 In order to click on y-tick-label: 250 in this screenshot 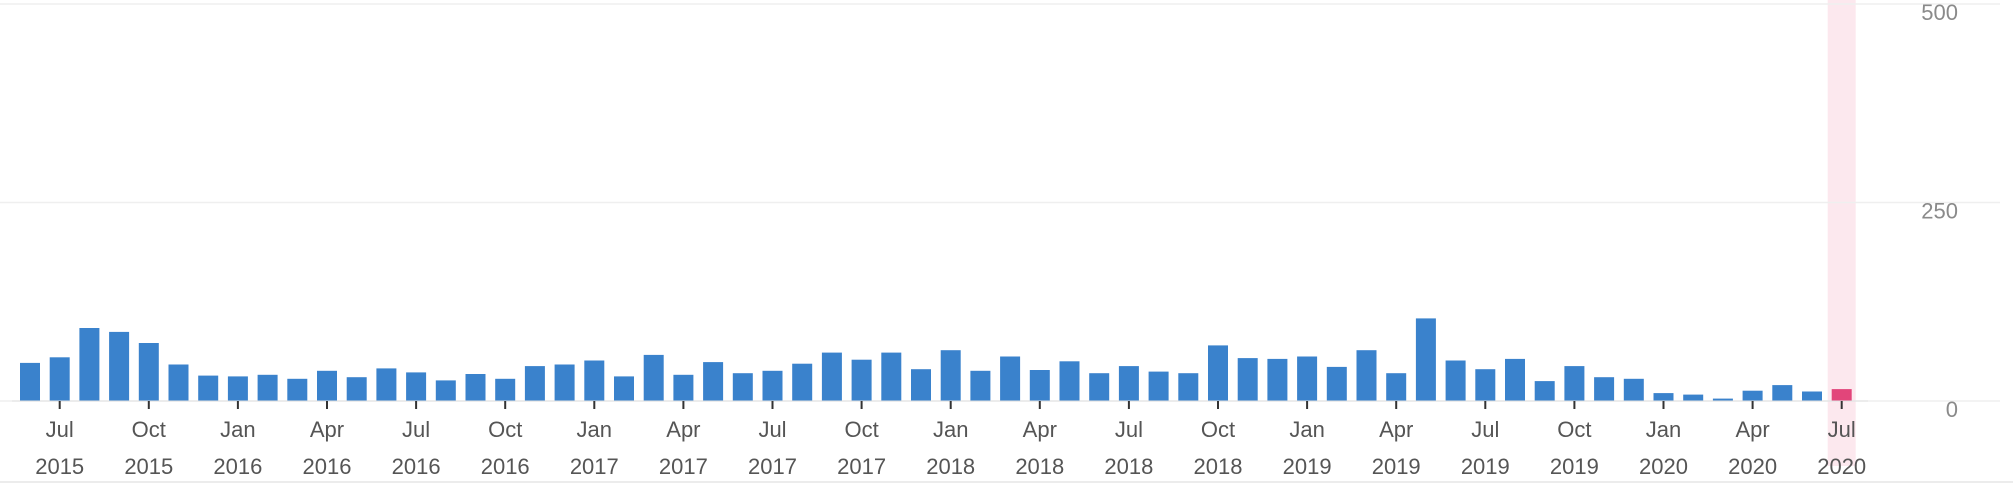, I will do `click(1939, 211)`.